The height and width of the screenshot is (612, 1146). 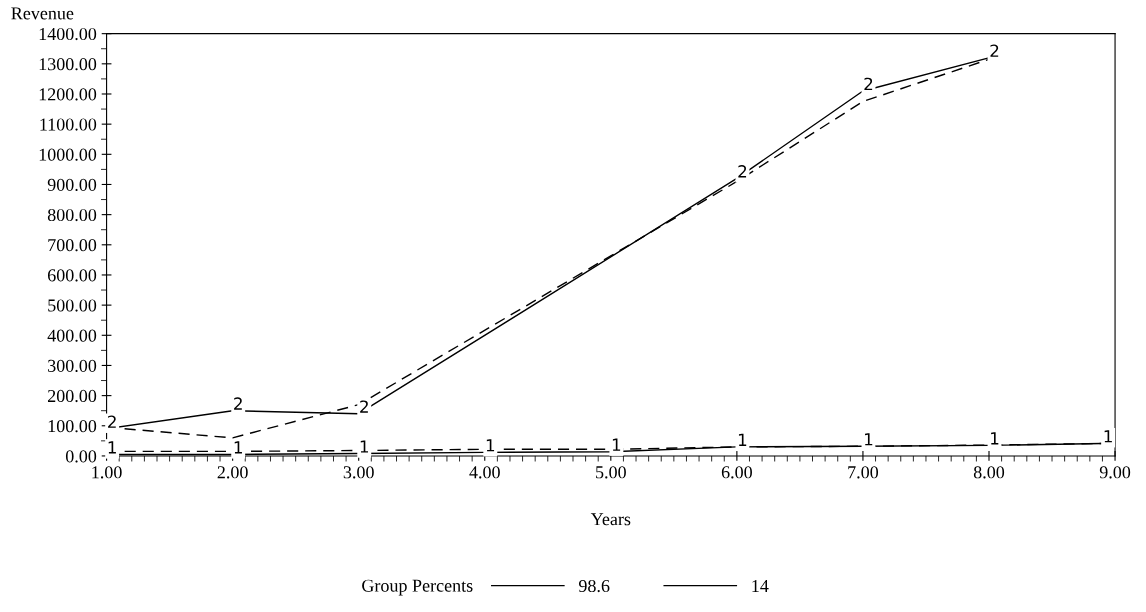 I want to click on y-tick-label: 1200.00, so click(x=68, y=94).